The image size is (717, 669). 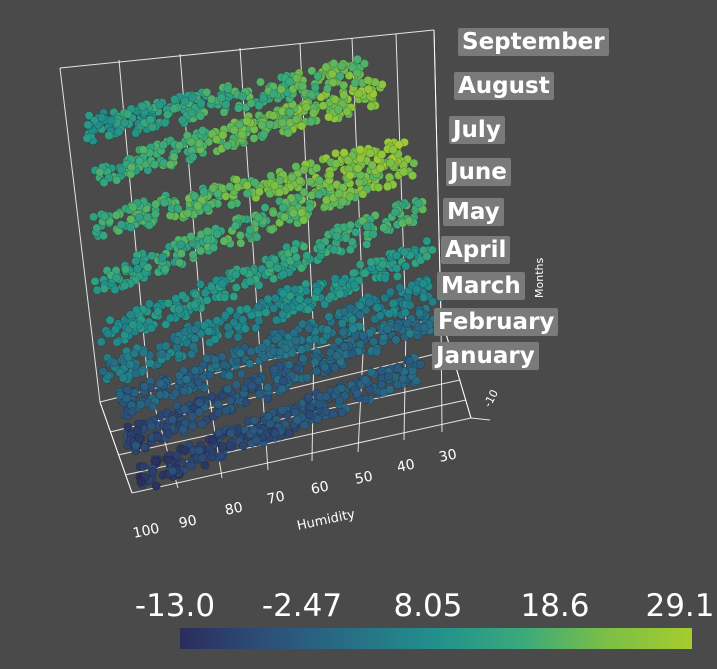 What do you see at coordinates (175, 606) in the screenshot?
I see `colorbar-label: -13.0` at bounding box center [175, 606].